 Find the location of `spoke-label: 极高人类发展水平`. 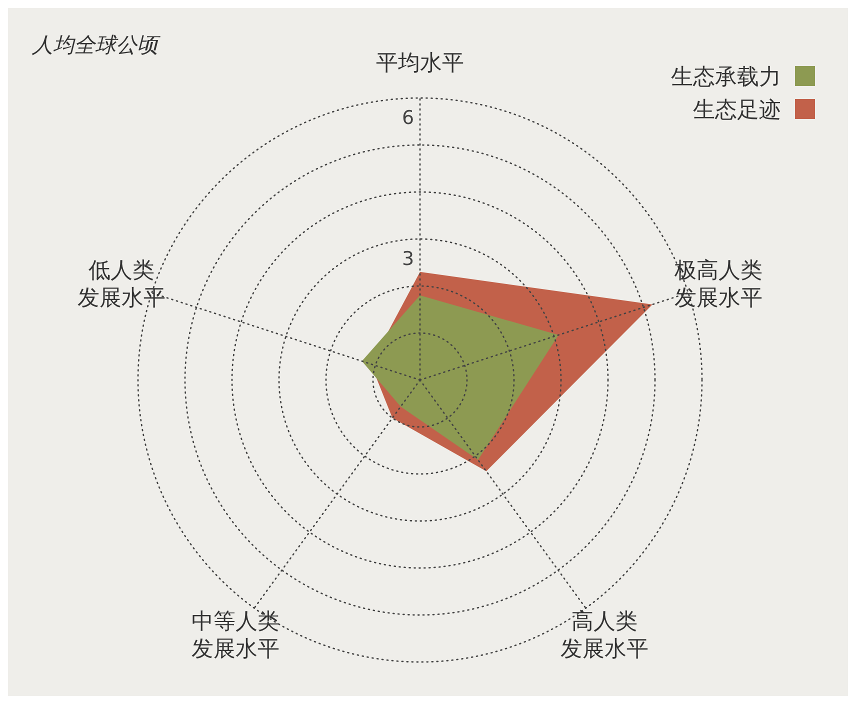

spoke-label: 极高人类发展水平 is located at coordinates (718, 284).